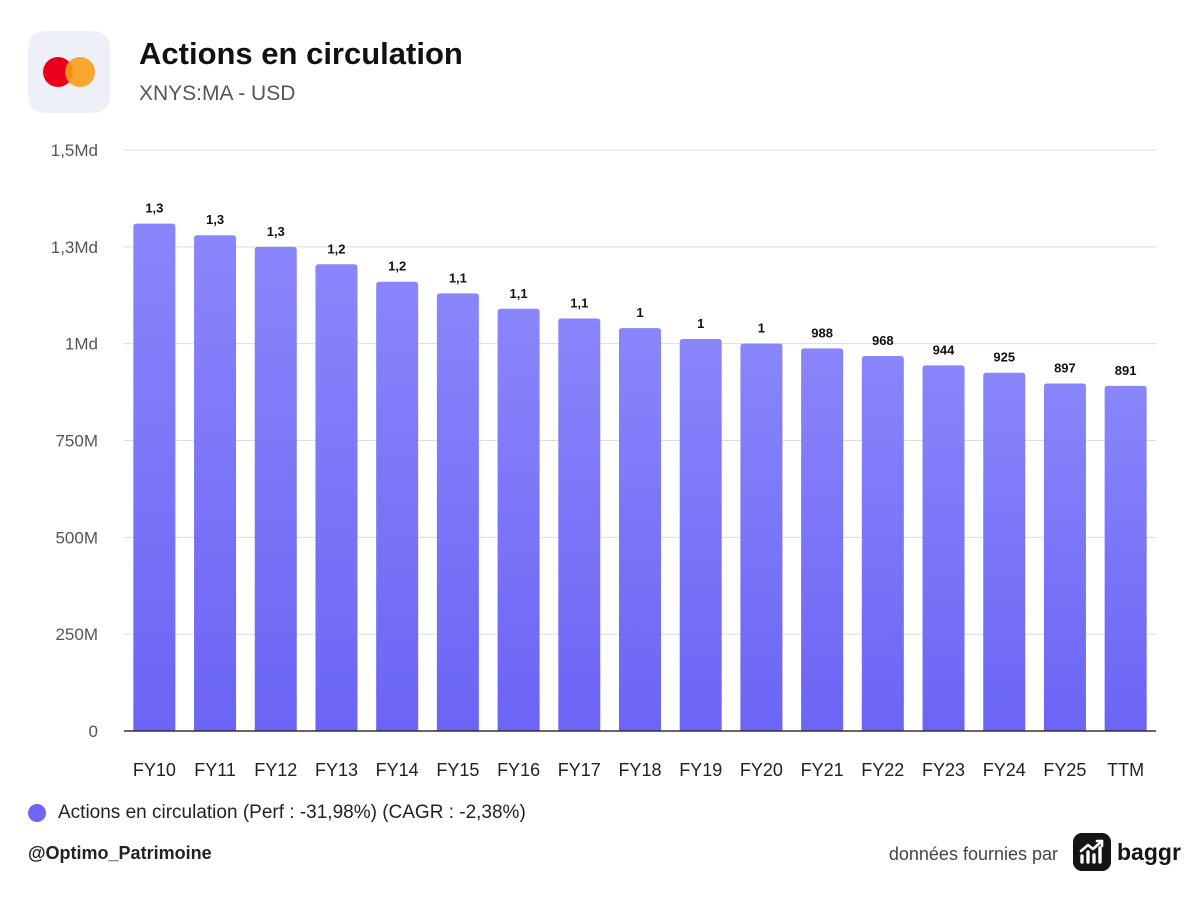 This screenshot has width=1200, height=900. What do you see at coordinates (336, 770) in the screenshot?
I see `x-tick-label: FY13` at bounding box center [336, 770].